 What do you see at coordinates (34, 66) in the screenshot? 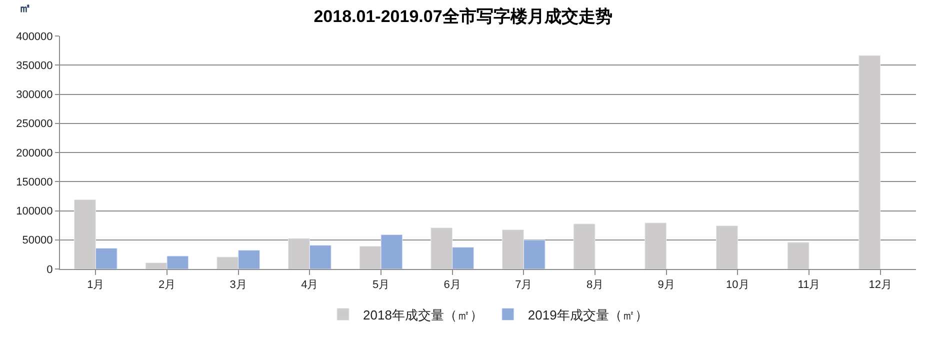
I see `y-tick-label: 350000` at bounding box center [34, 66].